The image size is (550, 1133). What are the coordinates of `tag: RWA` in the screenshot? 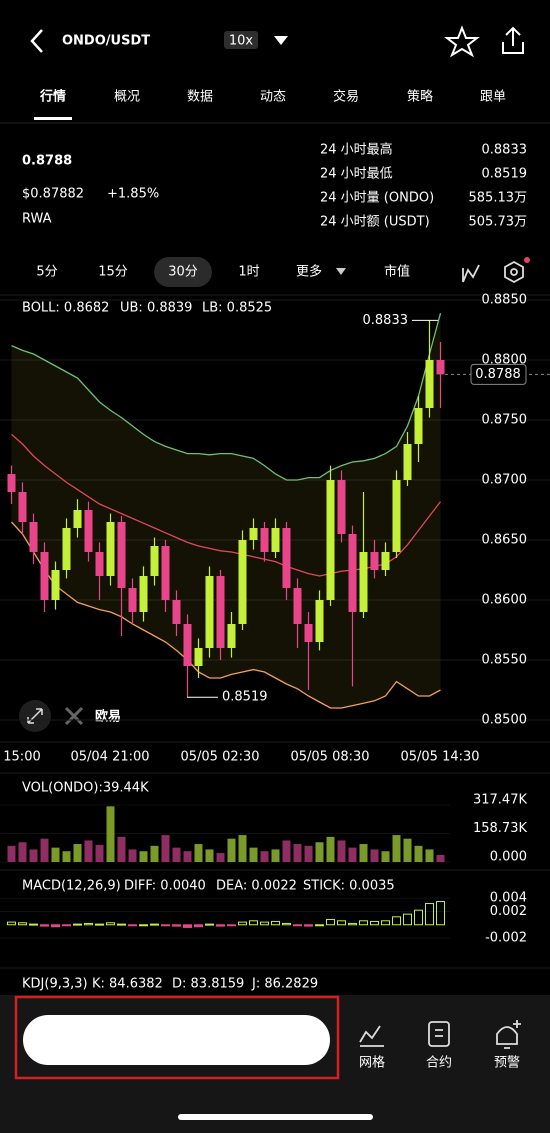 It's located at (37, 219).